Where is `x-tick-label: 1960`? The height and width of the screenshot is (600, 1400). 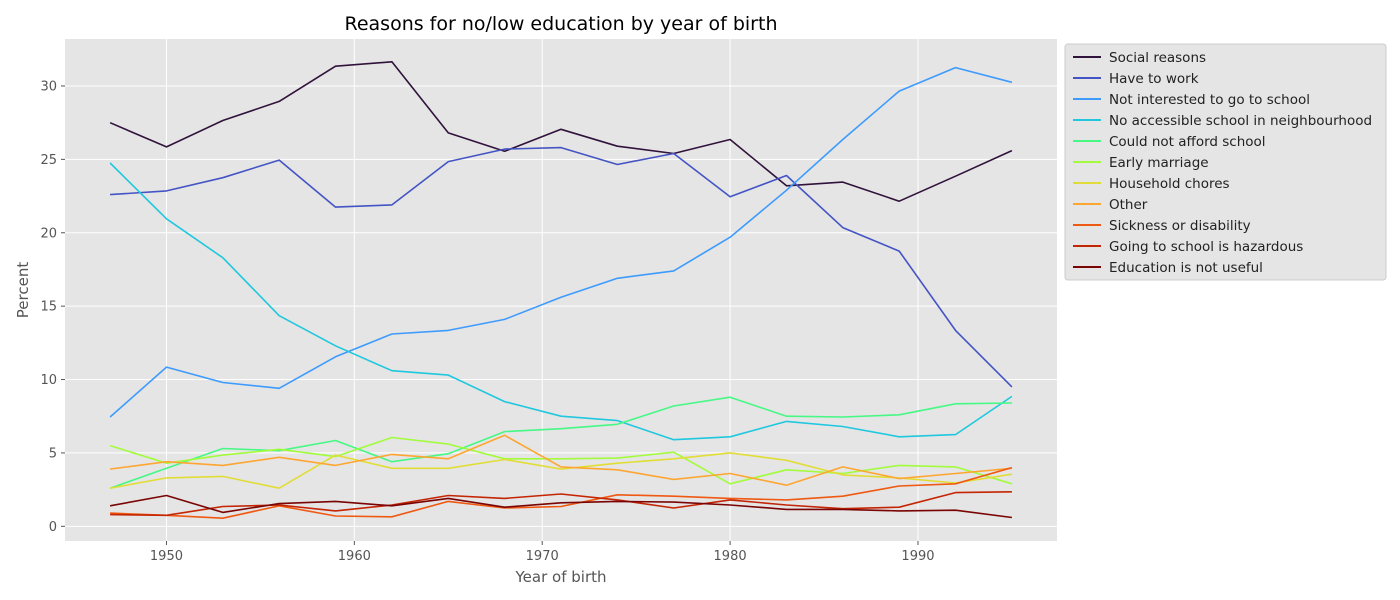 x-tick-label: 1960 is located at coordinates (354, 556).